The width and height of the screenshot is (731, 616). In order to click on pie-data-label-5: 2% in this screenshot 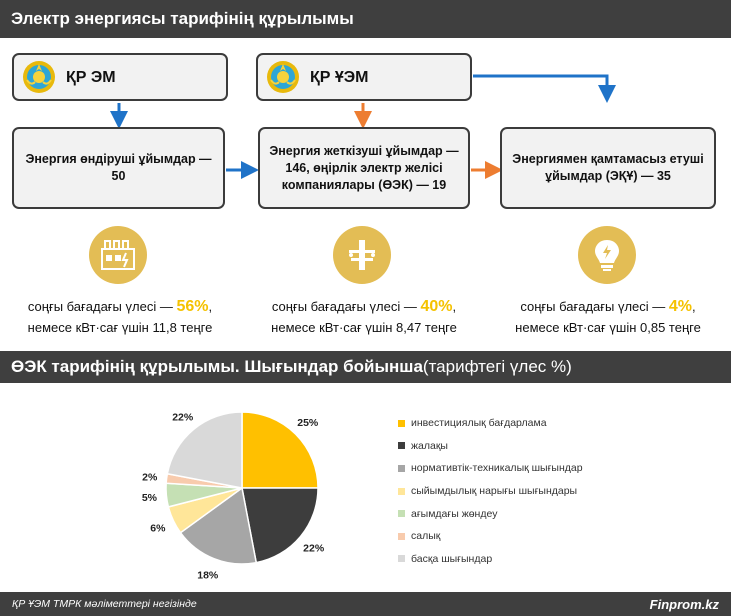, I will do `click(150, 477)`.